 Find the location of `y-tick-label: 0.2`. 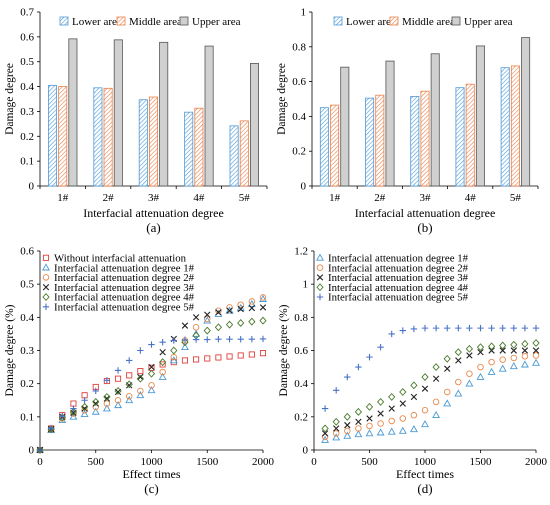

y-tick-label: 0.2 is located at coordinates (299, 152).